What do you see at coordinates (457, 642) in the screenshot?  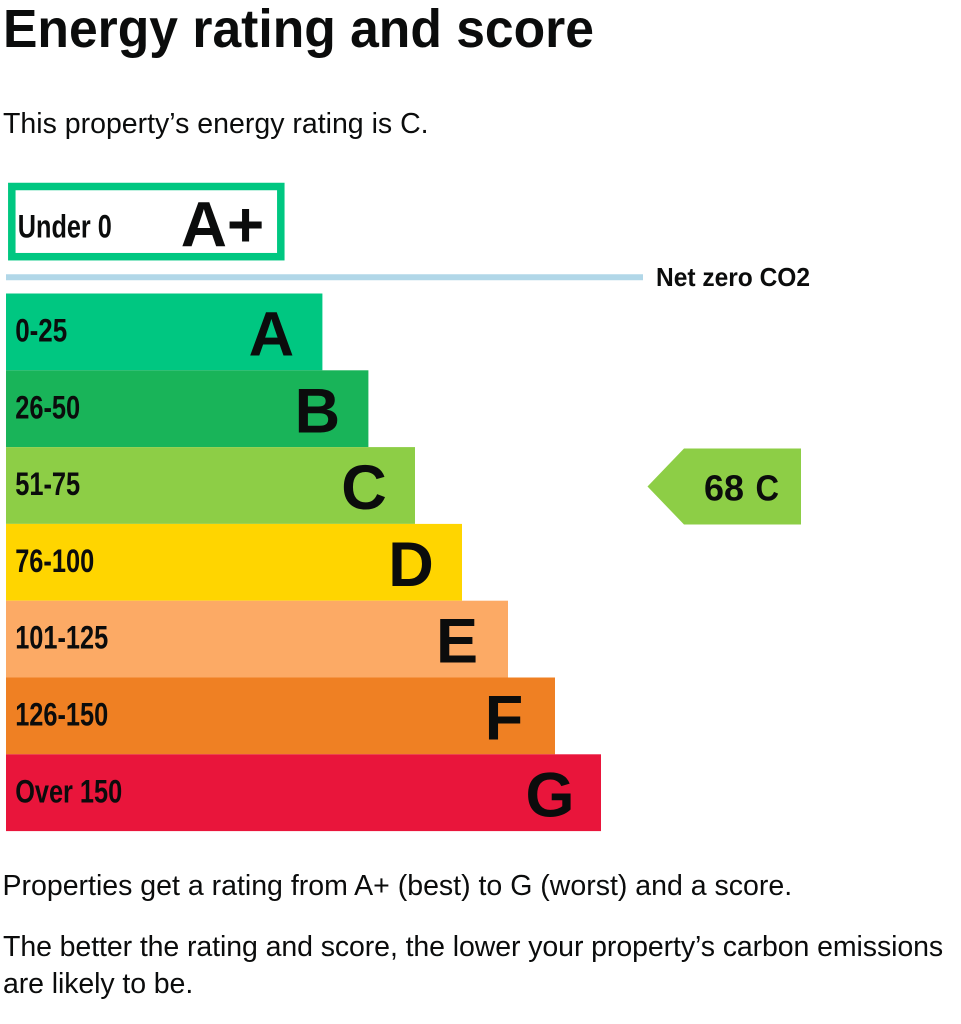 I see `svg-text: E` at bounding box center [457, 642].